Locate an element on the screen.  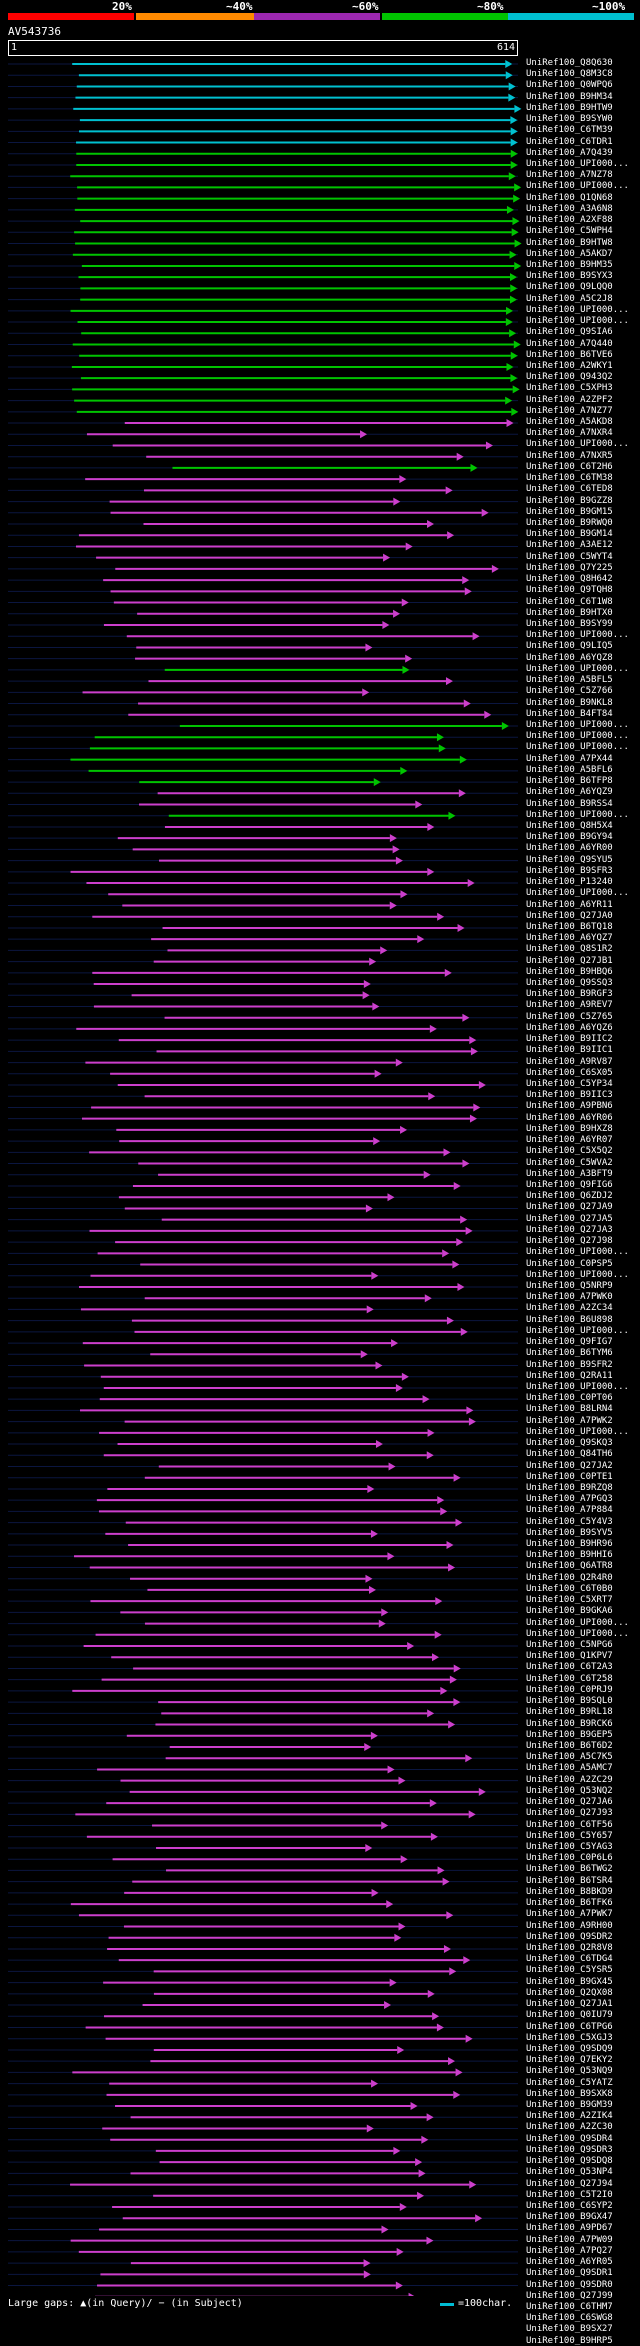
hit-label: UniRef100_C6SWG8 is located at coordinates (569, 2318).